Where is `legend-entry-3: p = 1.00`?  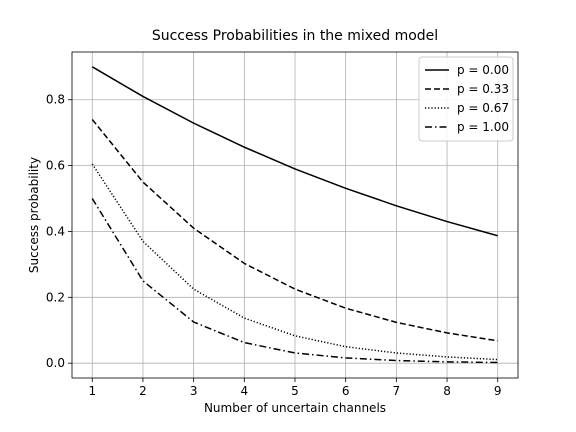
legend-entry-3: p = 1.00 is located at coordinates (483, 127).